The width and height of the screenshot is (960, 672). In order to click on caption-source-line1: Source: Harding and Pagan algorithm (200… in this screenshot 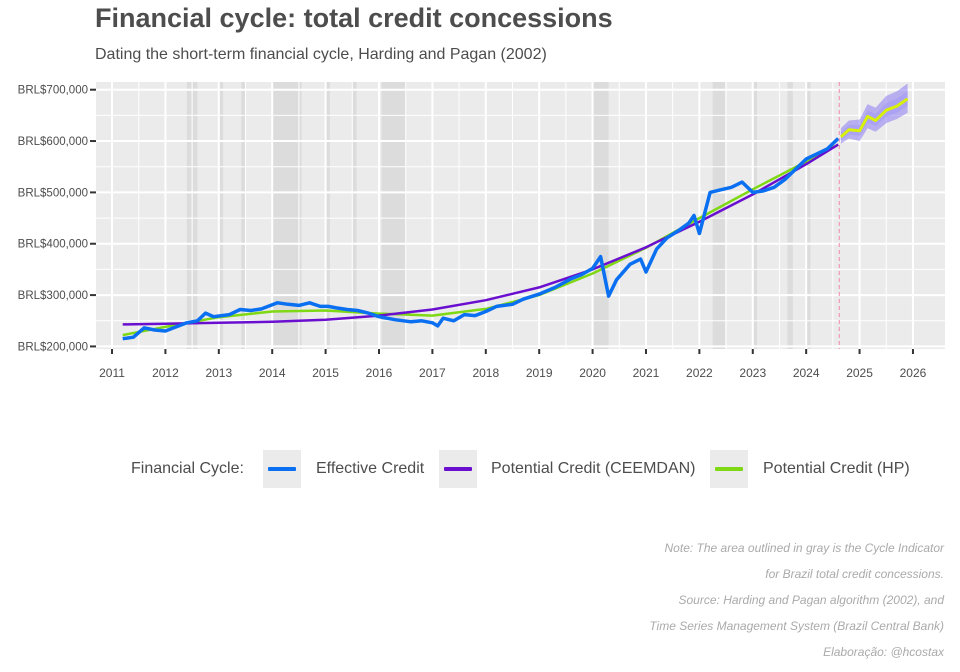, I will do `click(811, 600)`.